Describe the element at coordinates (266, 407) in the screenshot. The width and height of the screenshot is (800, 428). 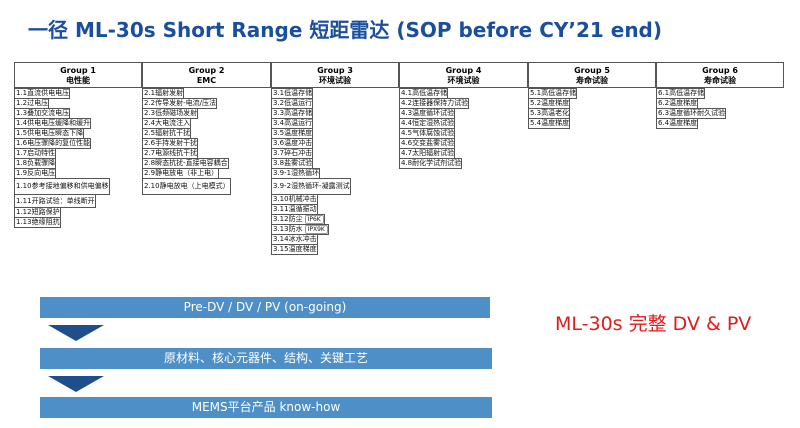
I see `flow-step-mems: MEMS平台产品 know-how` at that location.